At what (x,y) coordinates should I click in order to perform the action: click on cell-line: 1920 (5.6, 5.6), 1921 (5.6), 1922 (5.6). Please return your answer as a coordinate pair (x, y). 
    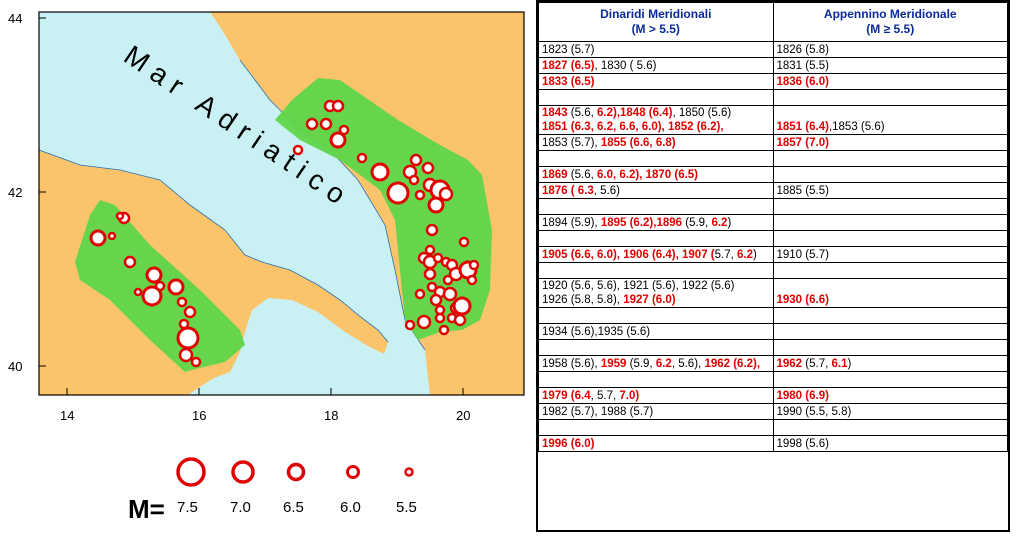
    Looking at the image, I should click on (656, 287).